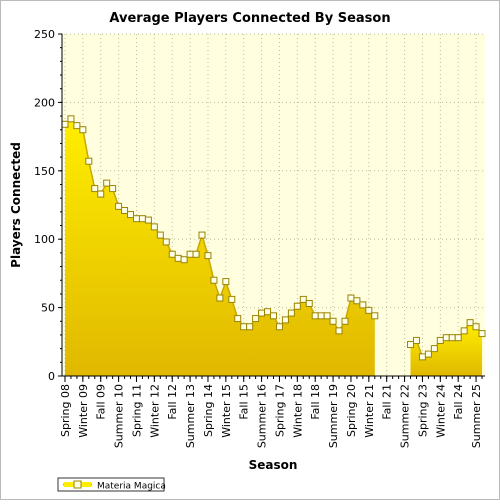 The image size is (500, 504). I want to click on x-tick-label: Spring 23, so click(422, 410).